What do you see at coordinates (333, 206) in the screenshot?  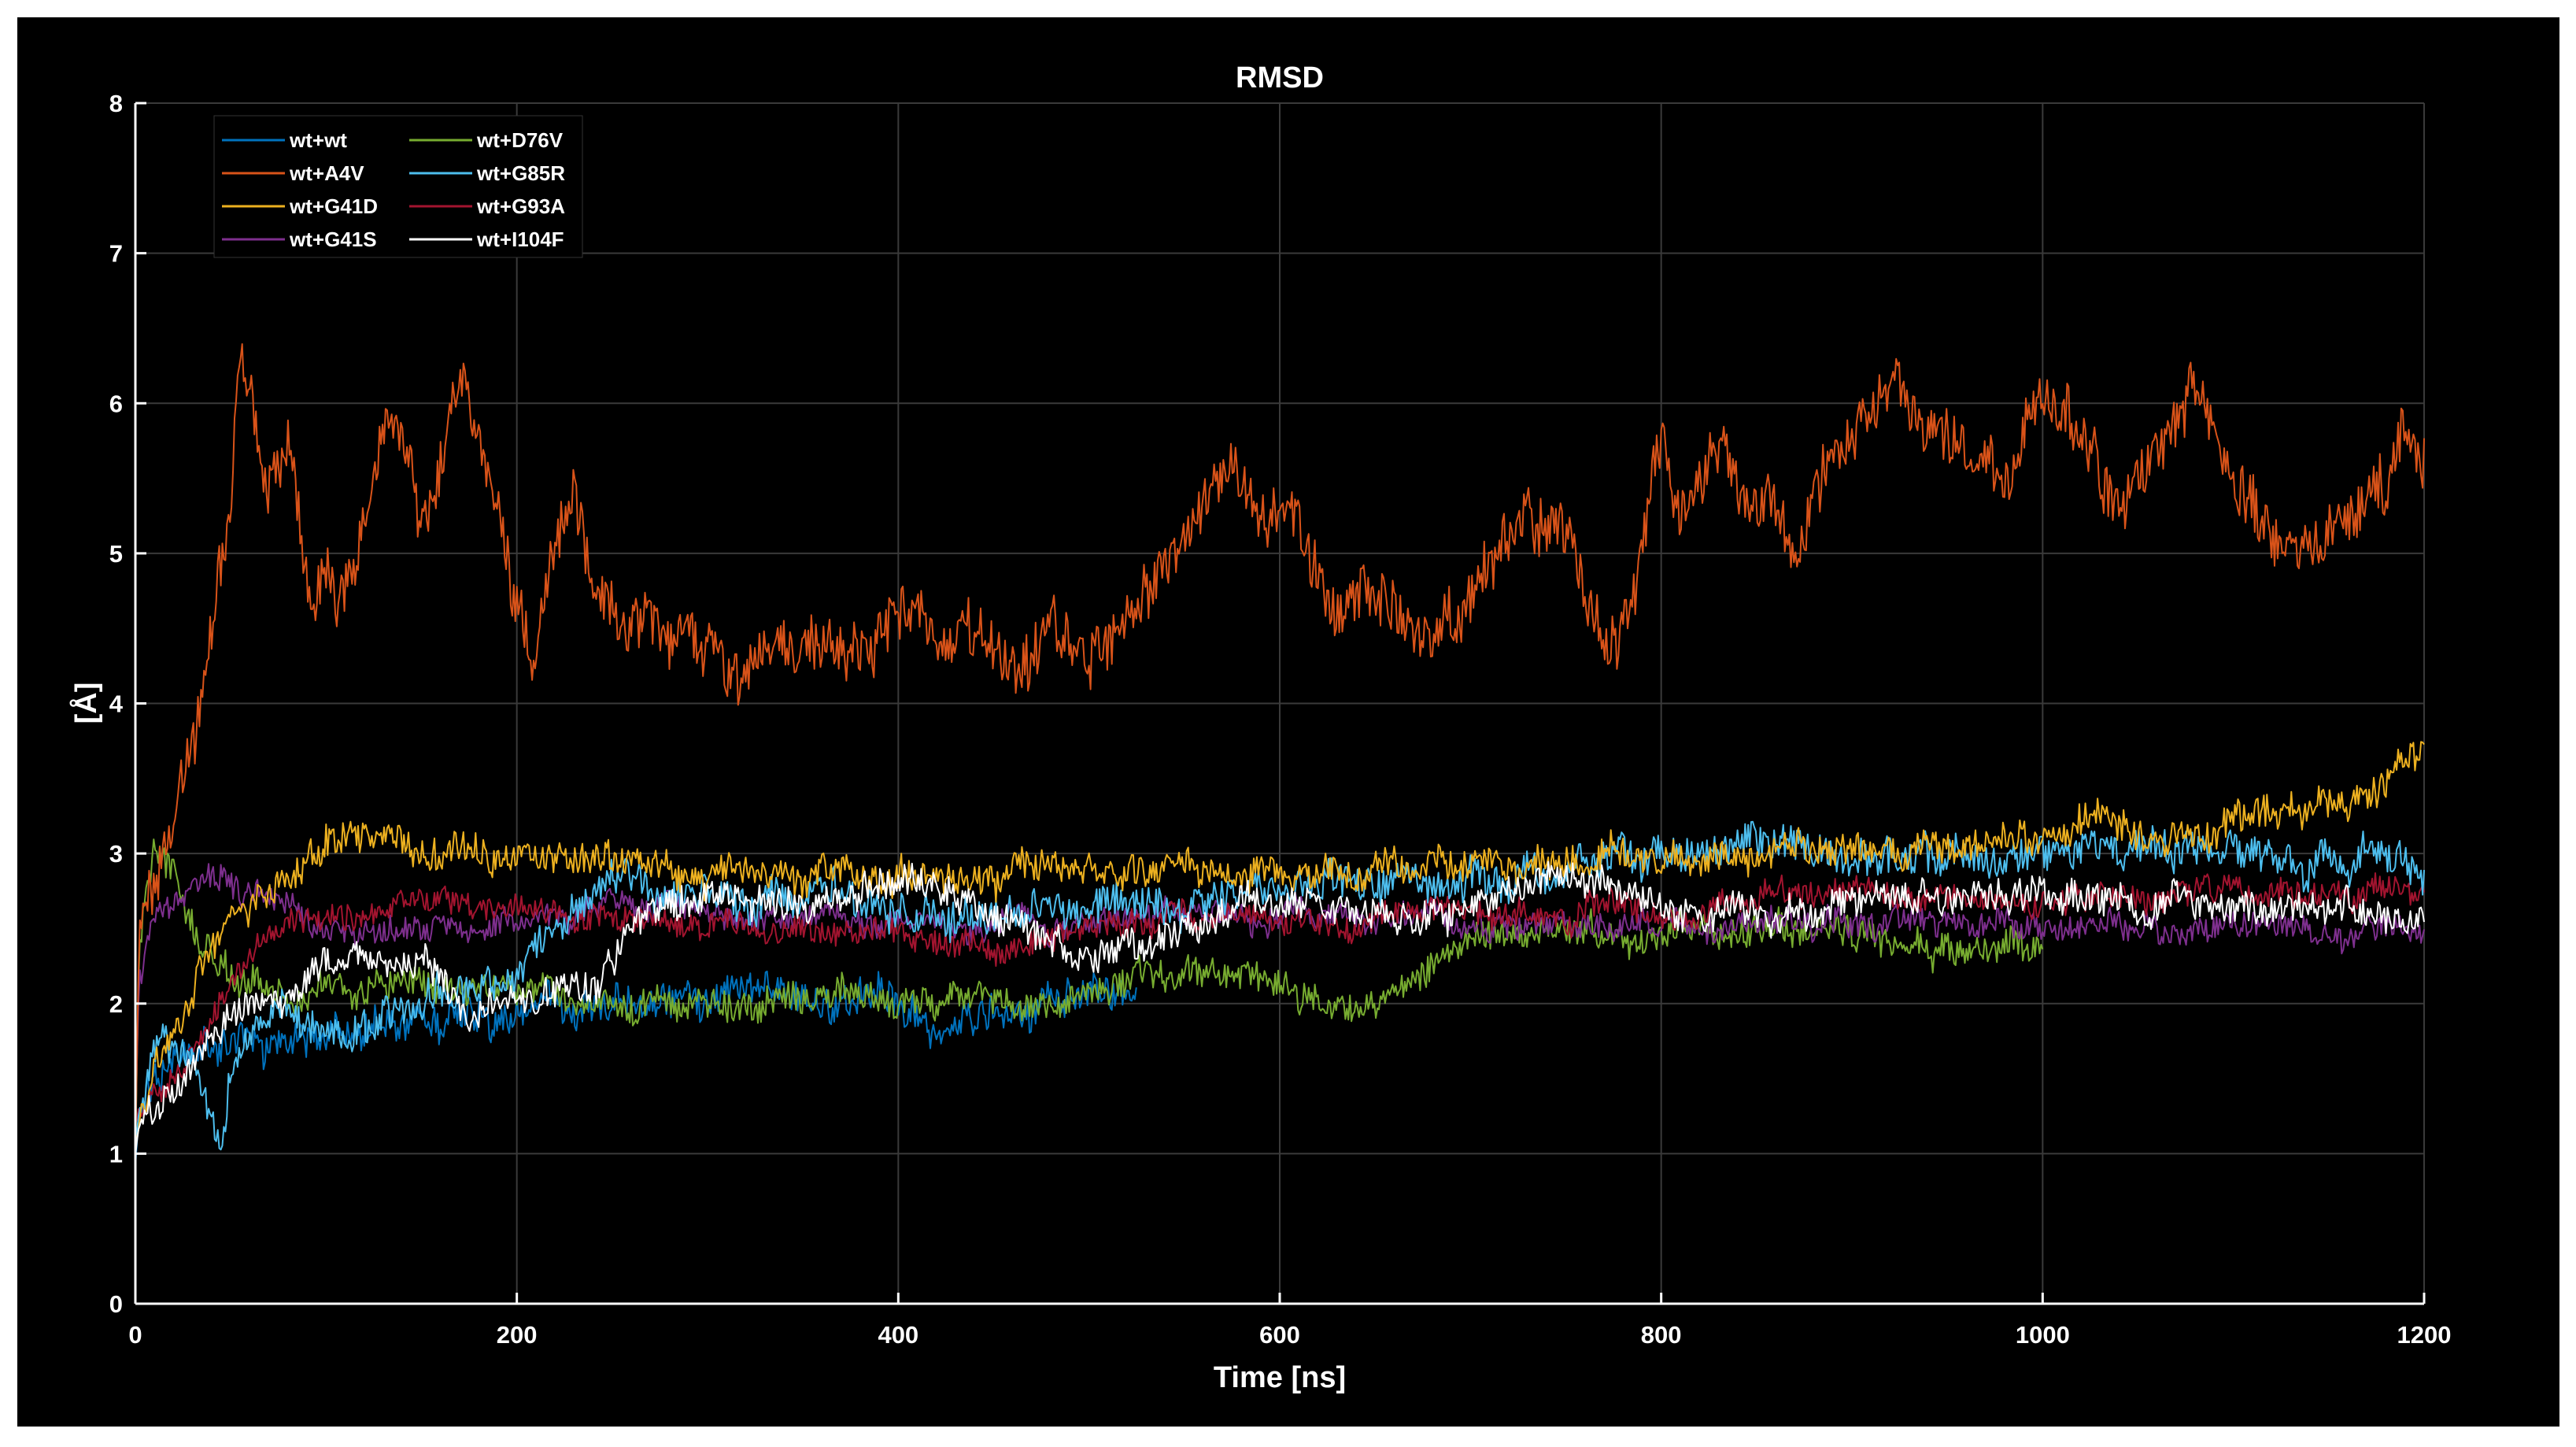 I see `legend-entry-label: wt+G41D` at bounding box center [333, 206].